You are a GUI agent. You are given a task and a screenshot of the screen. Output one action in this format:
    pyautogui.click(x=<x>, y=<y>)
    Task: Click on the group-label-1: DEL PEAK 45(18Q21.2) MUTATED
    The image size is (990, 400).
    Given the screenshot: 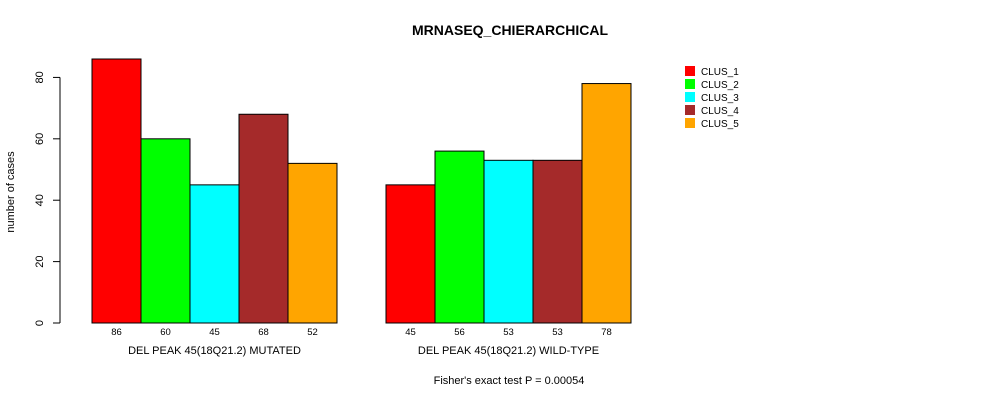 What is the action you would take?
    pyautogui.click(x=214, y=351)
    